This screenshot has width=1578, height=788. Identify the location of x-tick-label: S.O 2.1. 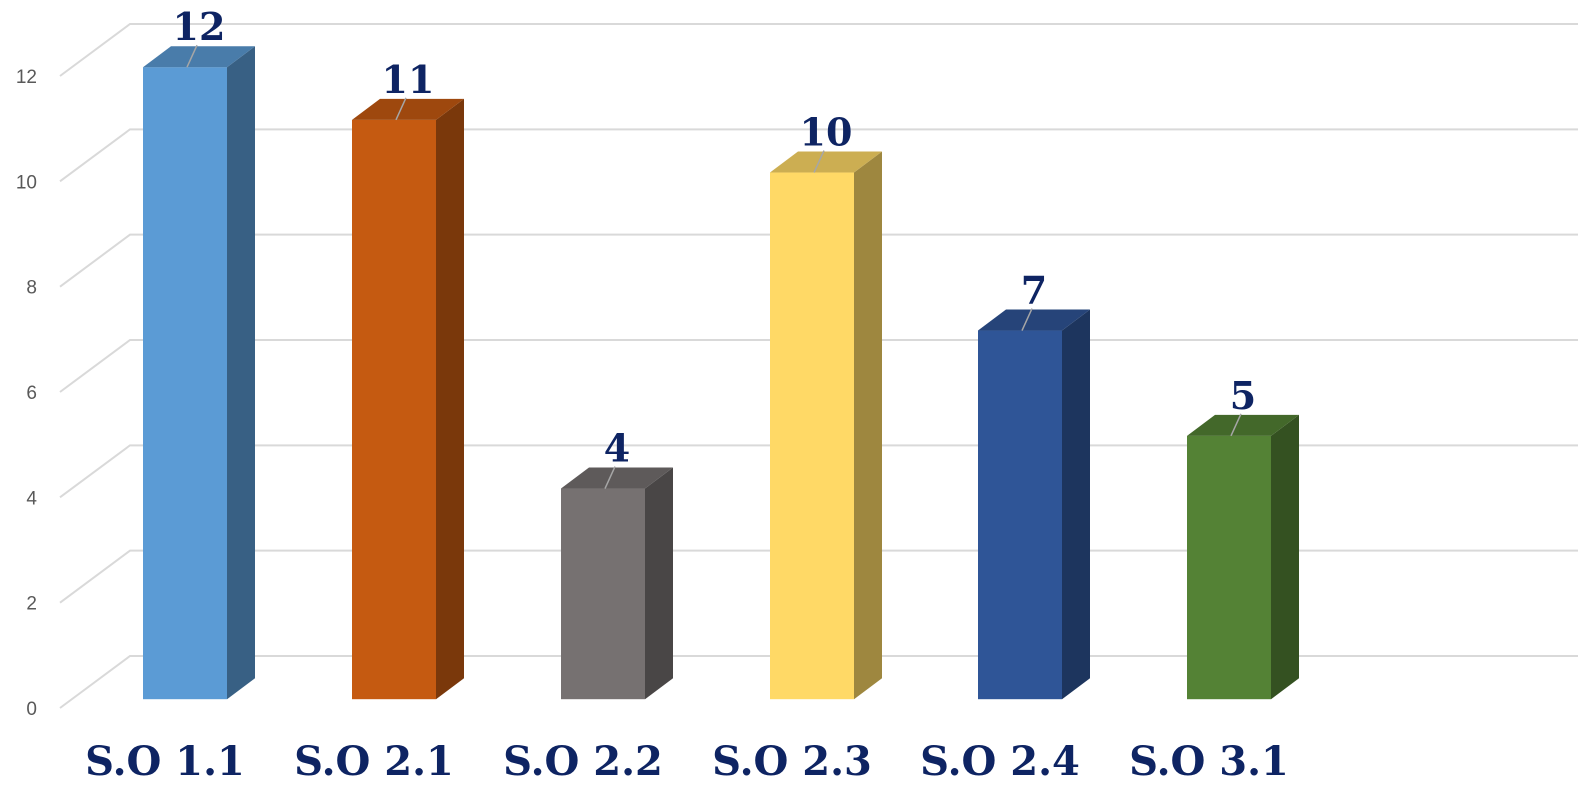
(374, 761).